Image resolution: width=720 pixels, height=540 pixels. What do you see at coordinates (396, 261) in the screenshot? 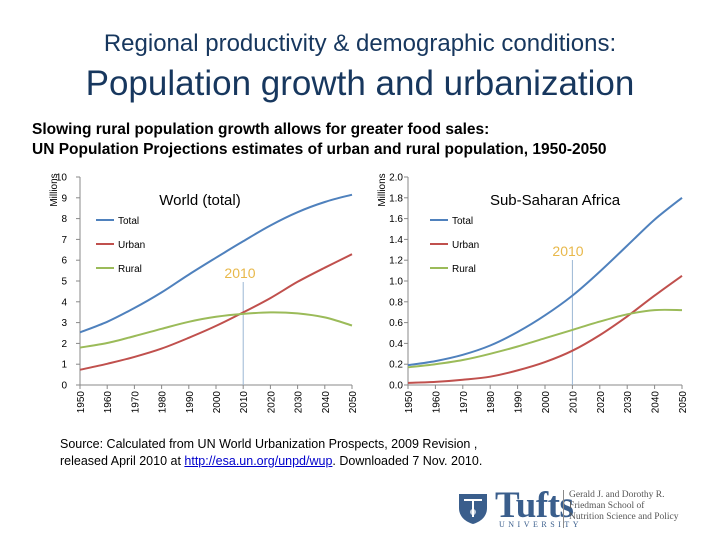
I see `chart2-y-tick-label: 1.2` at bounding box center [396, 261].